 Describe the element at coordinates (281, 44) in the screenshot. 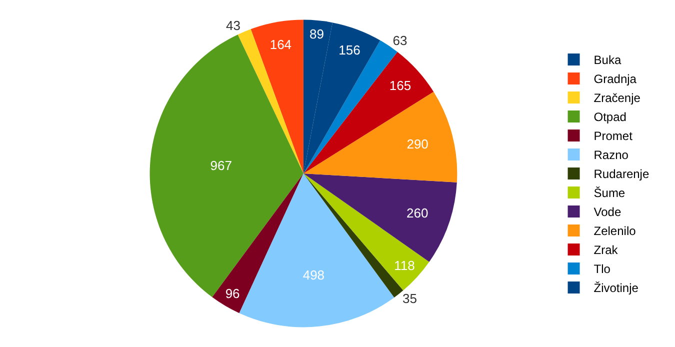

I see `data-label: 164` at that location.